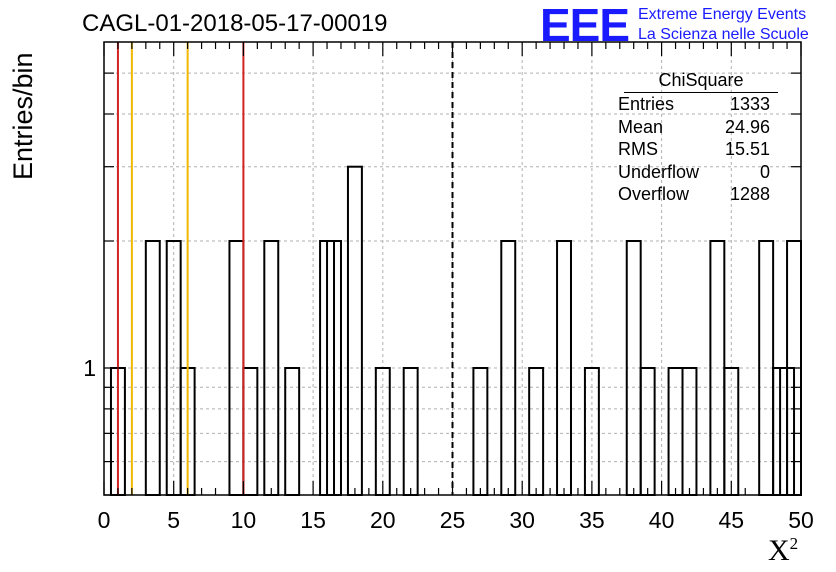  I want to click on x-tick-label: 40, so click(662, 520).